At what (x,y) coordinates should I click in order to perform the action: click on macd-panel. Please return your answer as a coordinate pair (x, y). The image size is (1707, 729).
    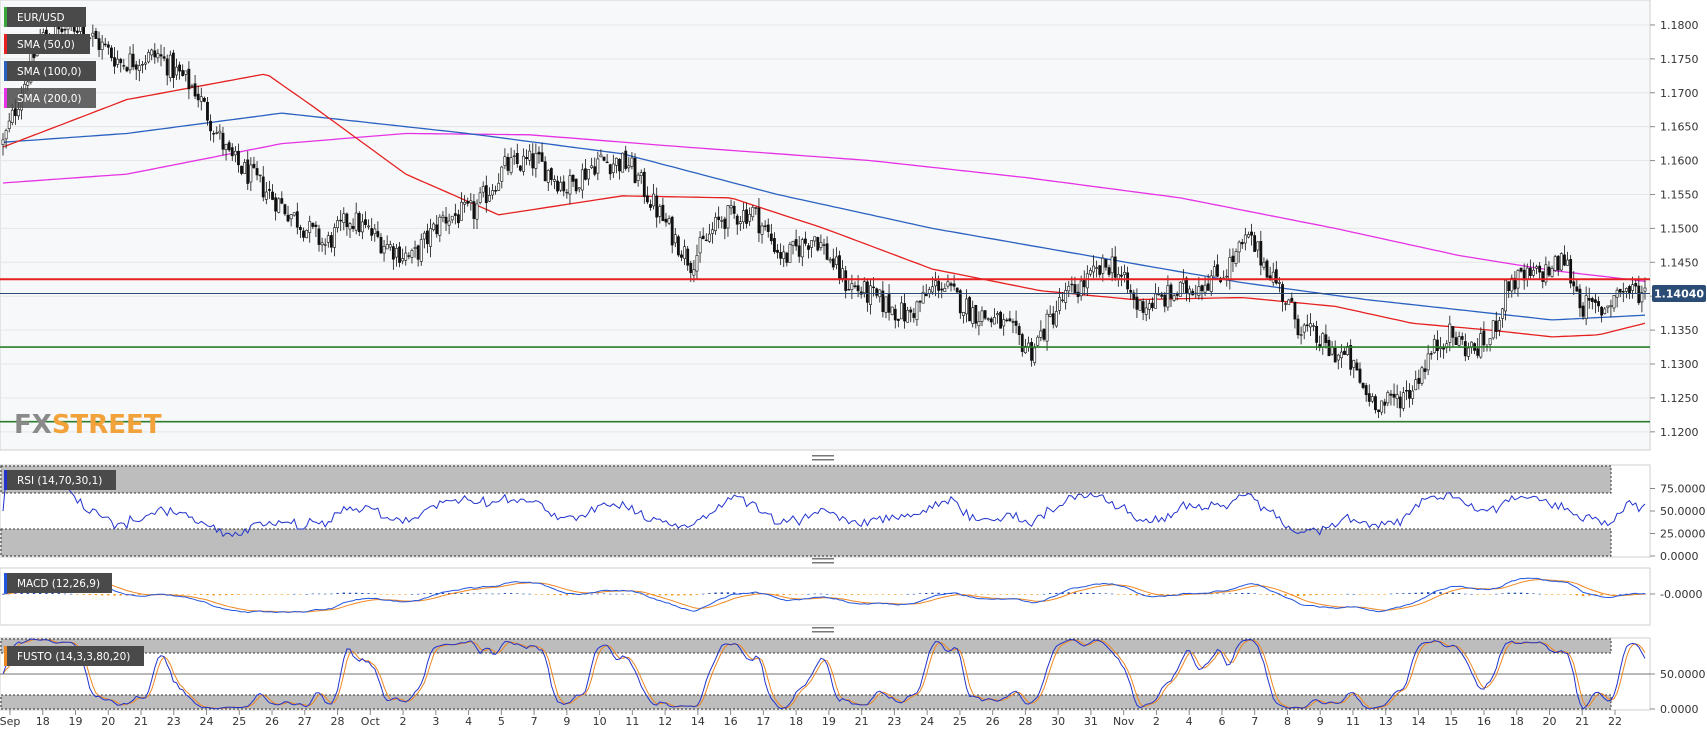
    Looking at the image, I should click on (825, 596).